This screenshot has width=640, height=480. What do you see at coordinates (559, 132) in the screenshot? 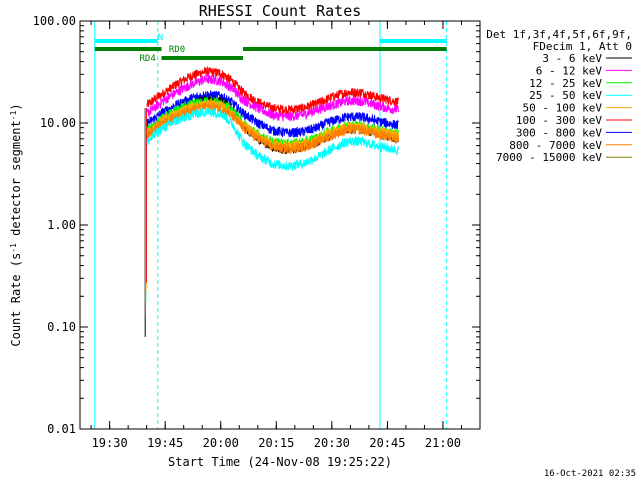
I see `legend-label: 300 - 800 keV` at bounding box center [559, 132].